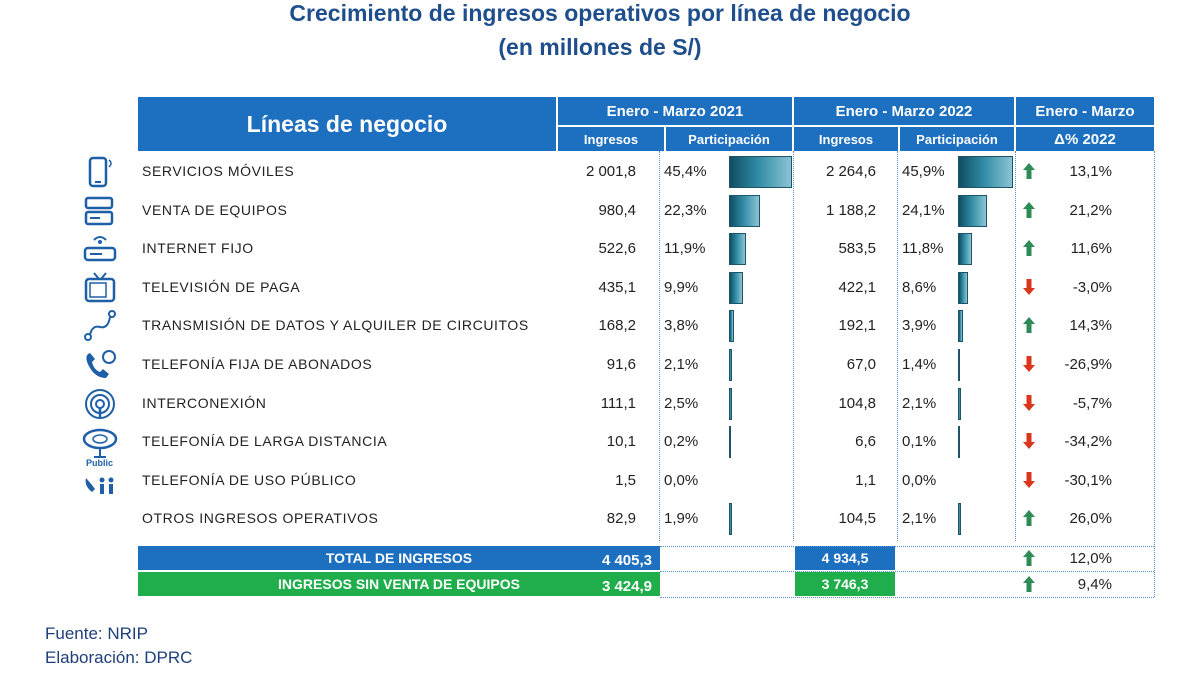 The width and height of the screenshot is (1200, 675). Describe the element at coordinates (617, 325) in the screenshot. I see `ingresos-2021: 168,2` at that location.